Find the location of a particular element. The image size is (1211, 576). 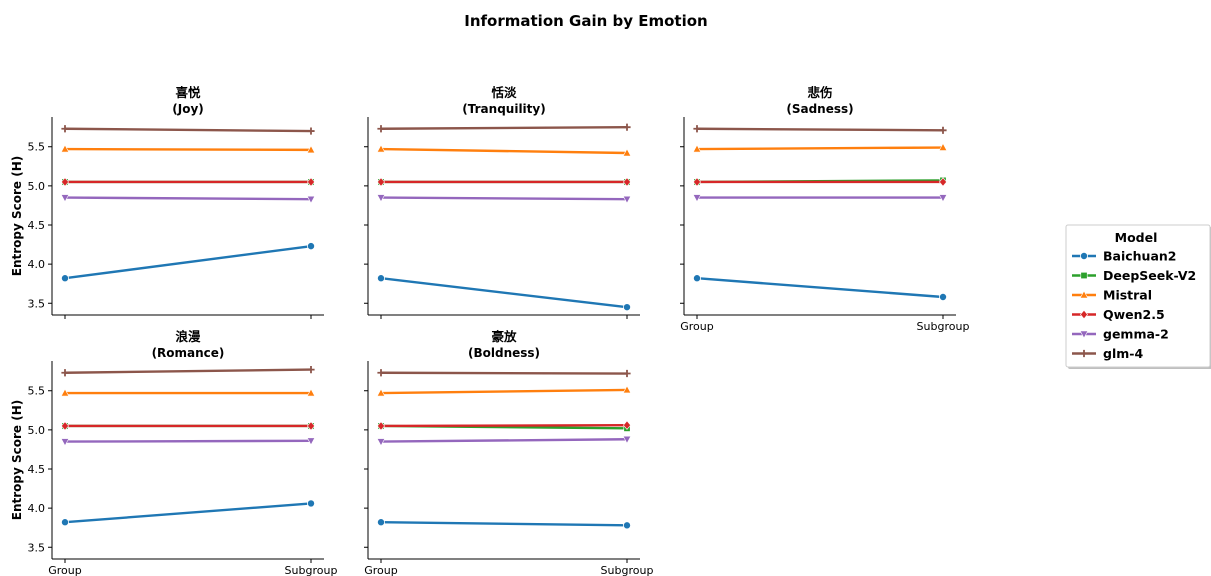

legend-entry-glm-4: glm-4 is located at coordinates (1107, 353).